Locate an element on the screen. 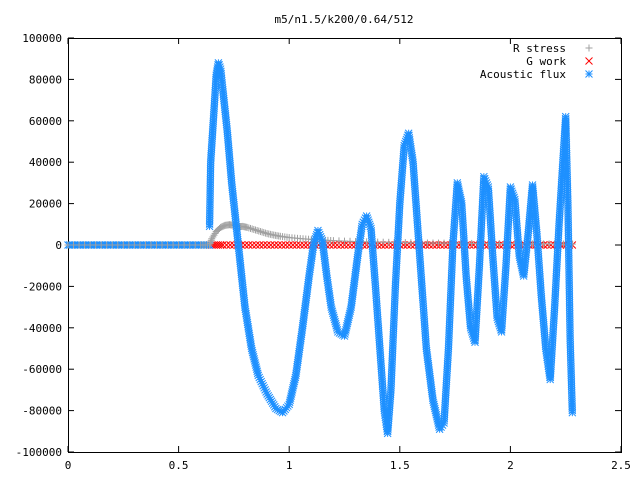 This screenshot has height=480, width=640. legend-marker-acoustic-flux is located at coordinates (589, 74).